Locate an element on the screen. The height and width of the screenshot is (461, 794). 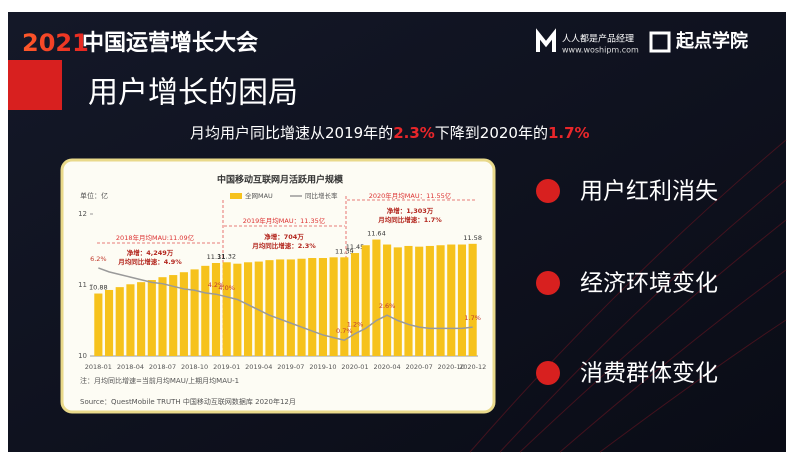
x-tick-label: 2018-01 is located at coordinates (98, 367).